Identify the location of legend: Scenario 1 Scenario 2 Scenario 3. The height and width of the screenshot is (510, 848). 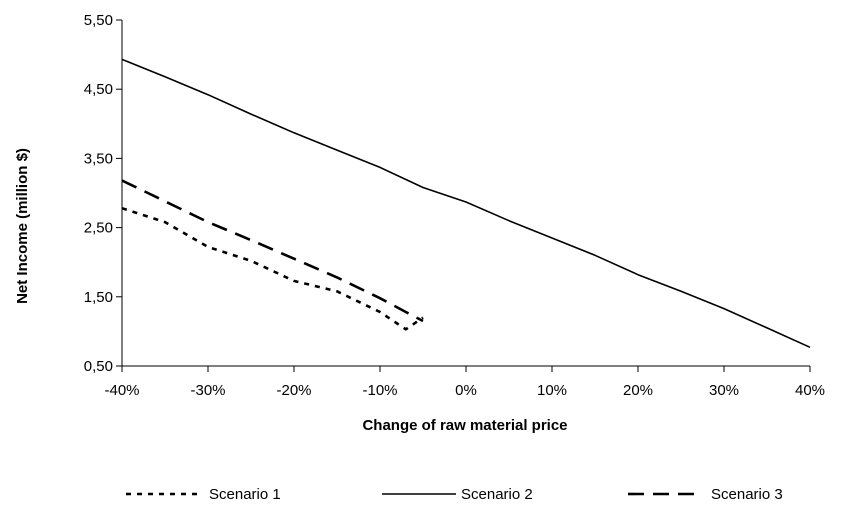
(454, 494).